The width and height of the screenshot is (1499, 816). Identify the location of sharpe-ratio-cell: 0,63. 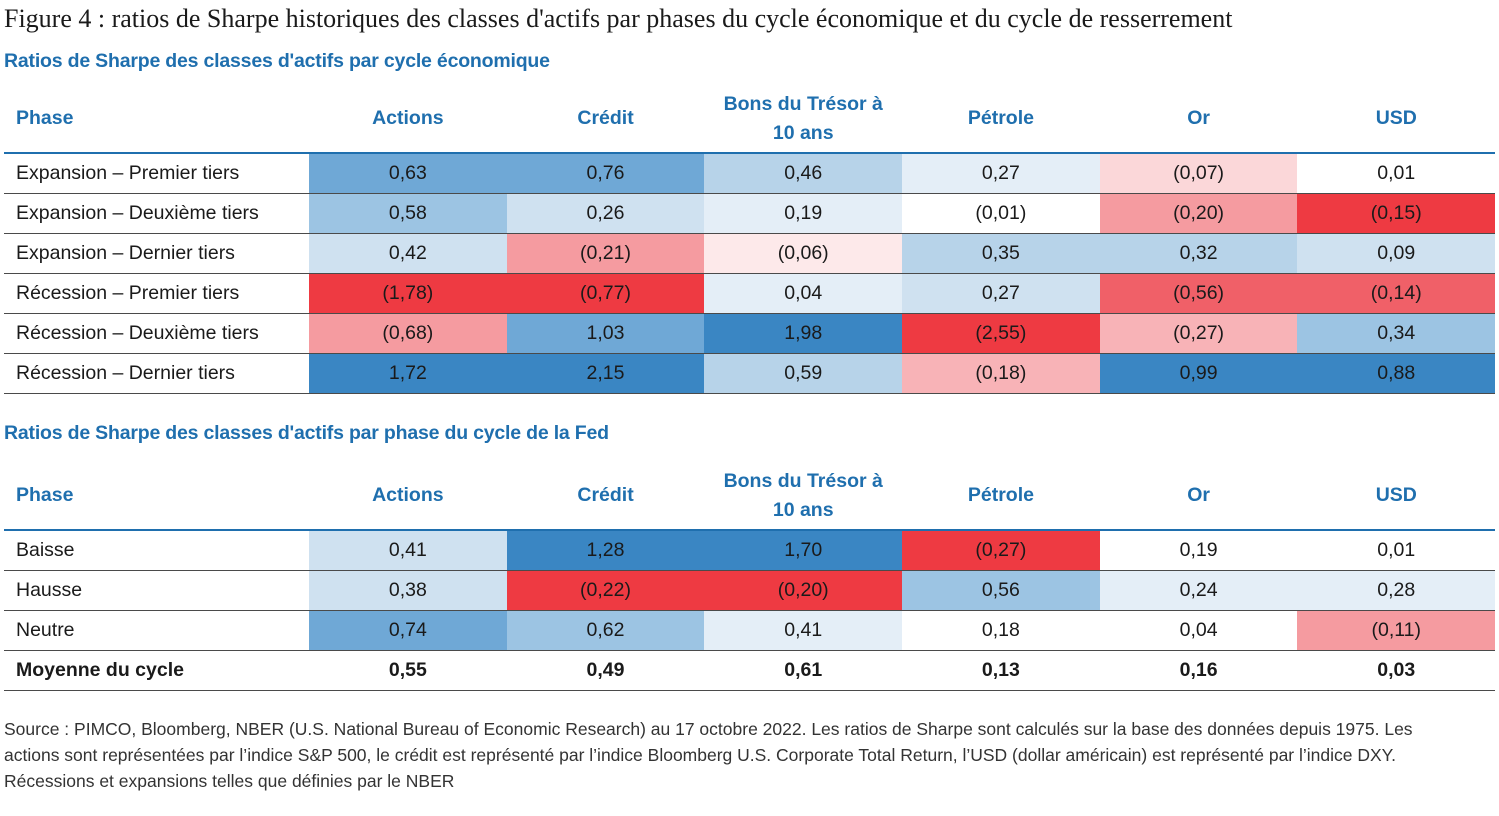
(408, 173).